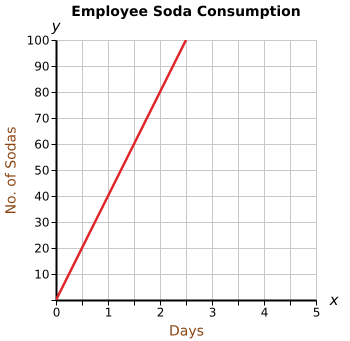  Describe the element at coordinates (42, 119) in the screenshot. I see `y-tick-label: 70` at that location.